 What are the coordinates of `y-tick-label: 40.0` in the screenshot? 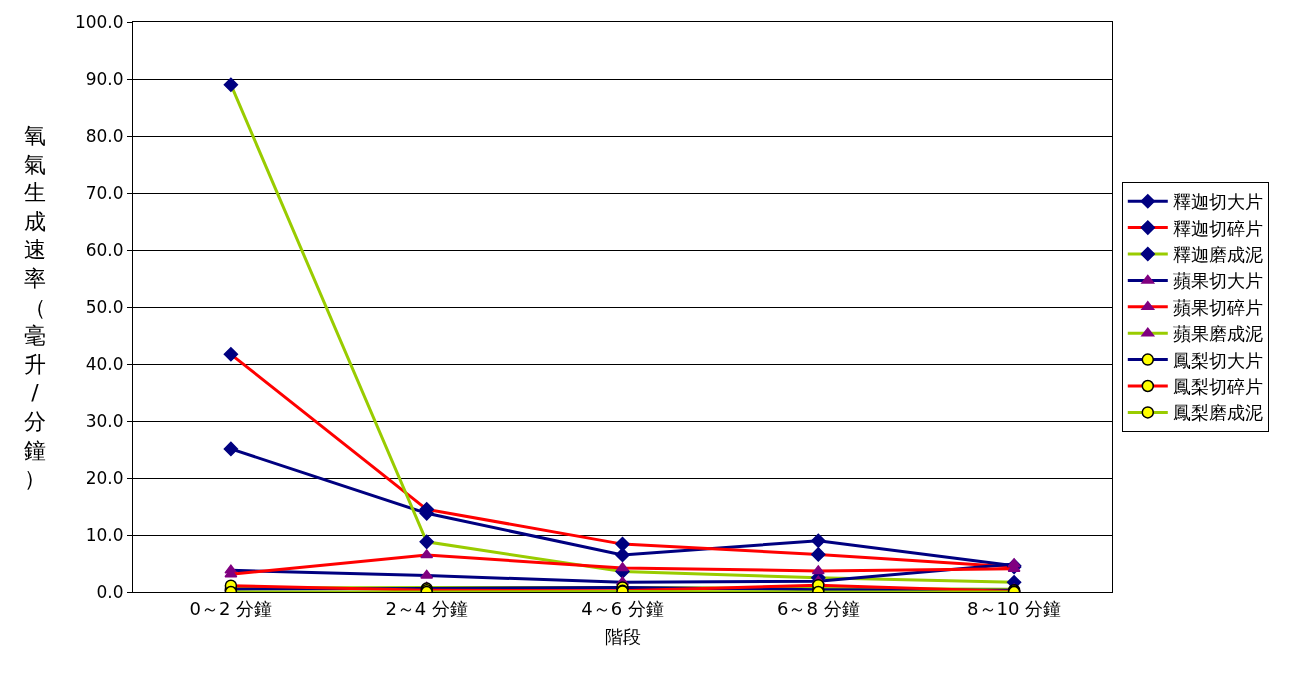 It's located at (104, 363).